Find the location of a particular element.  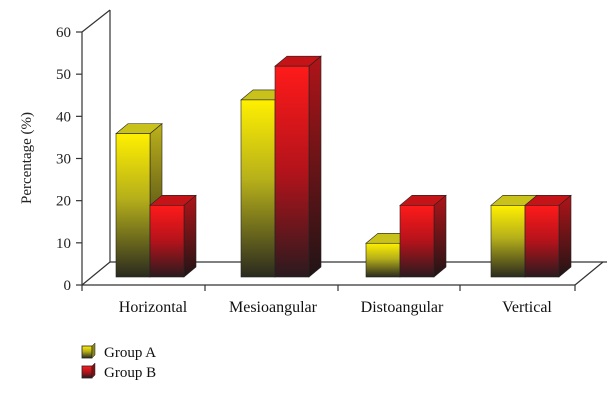

y-tick-label: 60 is located at coordinates (63, 33).